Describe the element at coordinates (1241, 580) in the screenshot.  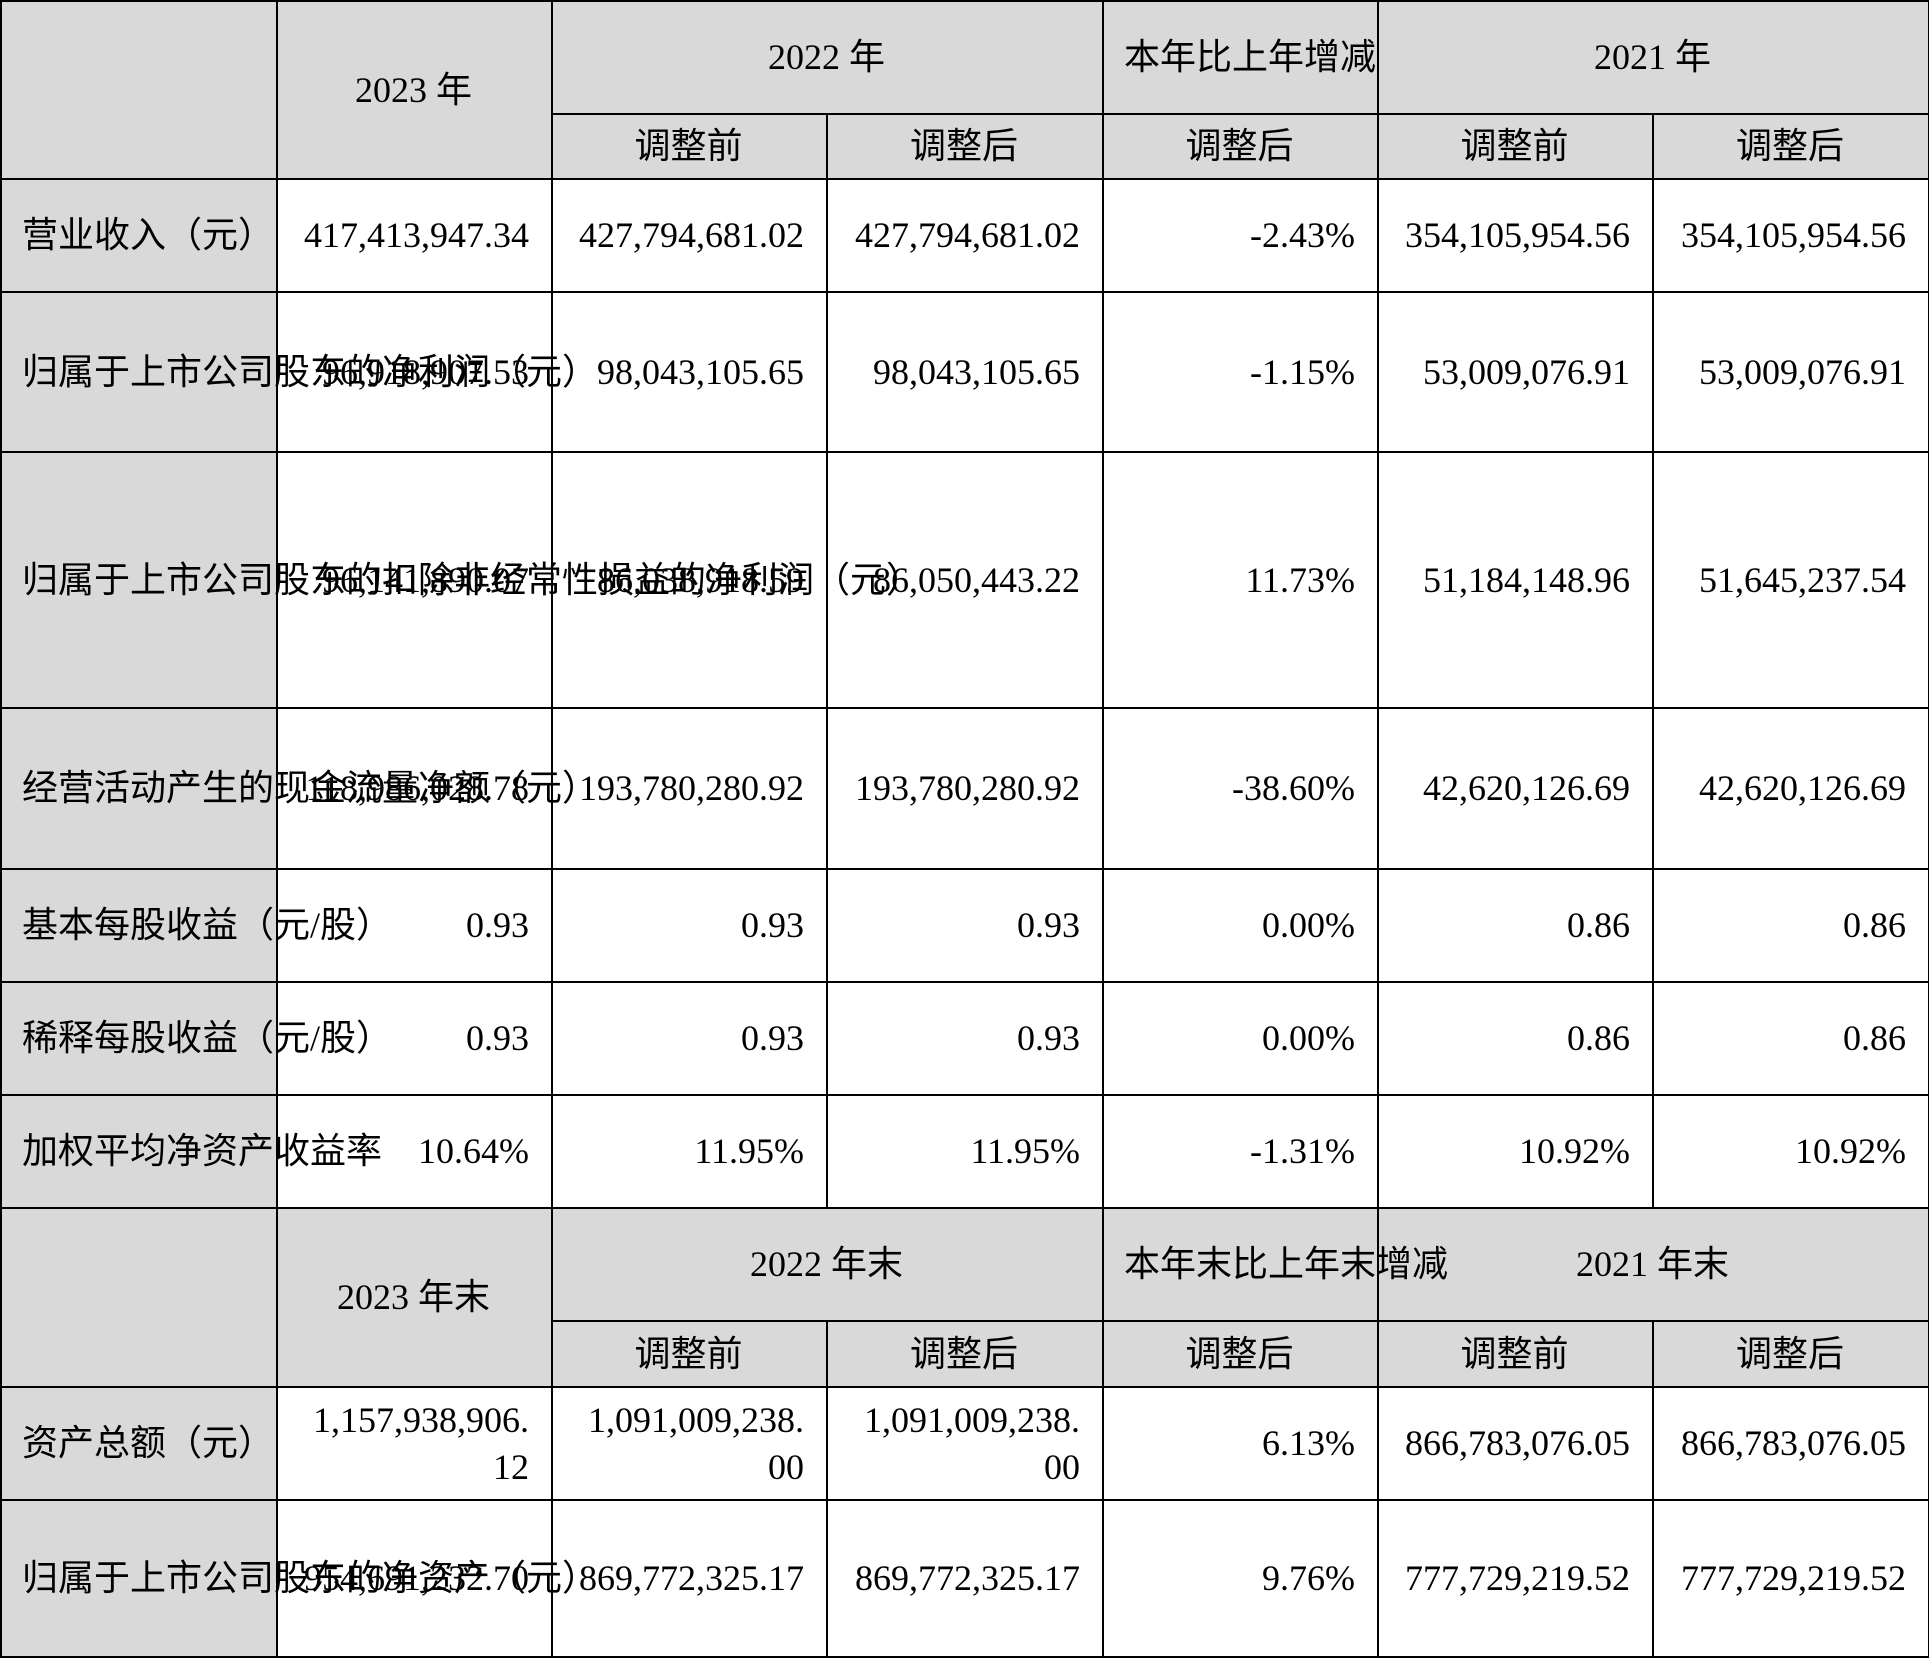
I see `cell-change: 11.73%` at that location.